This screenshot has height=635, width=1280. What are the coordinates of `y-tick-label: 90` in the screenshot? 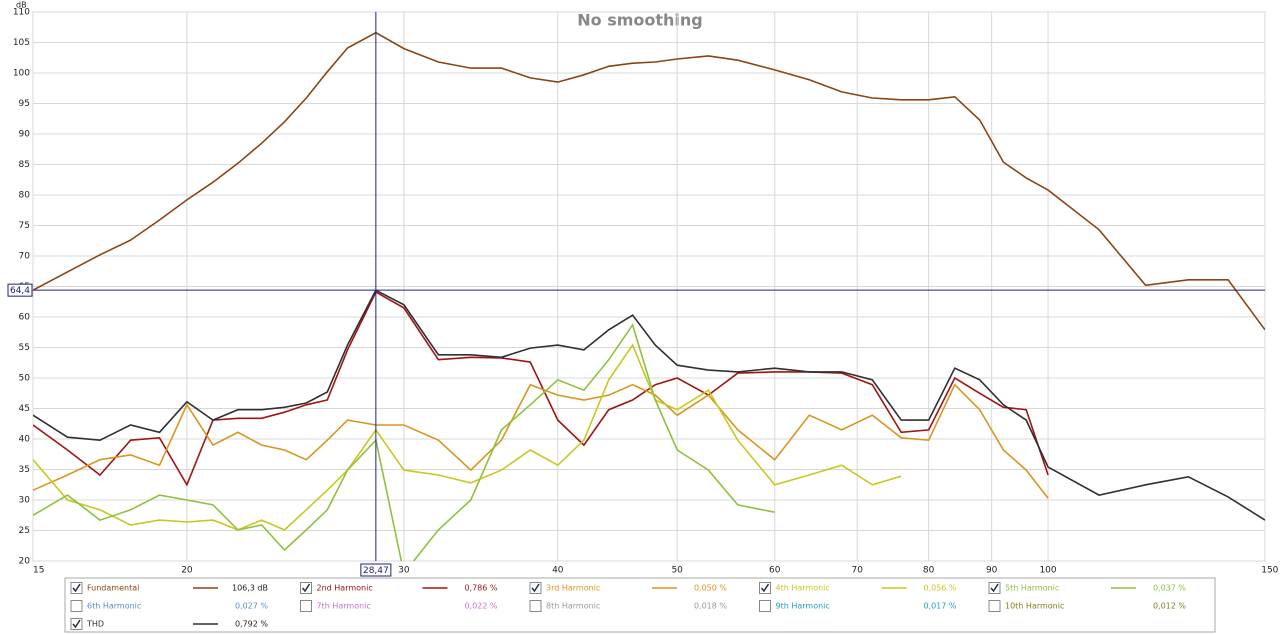 It's located at (25, 135).